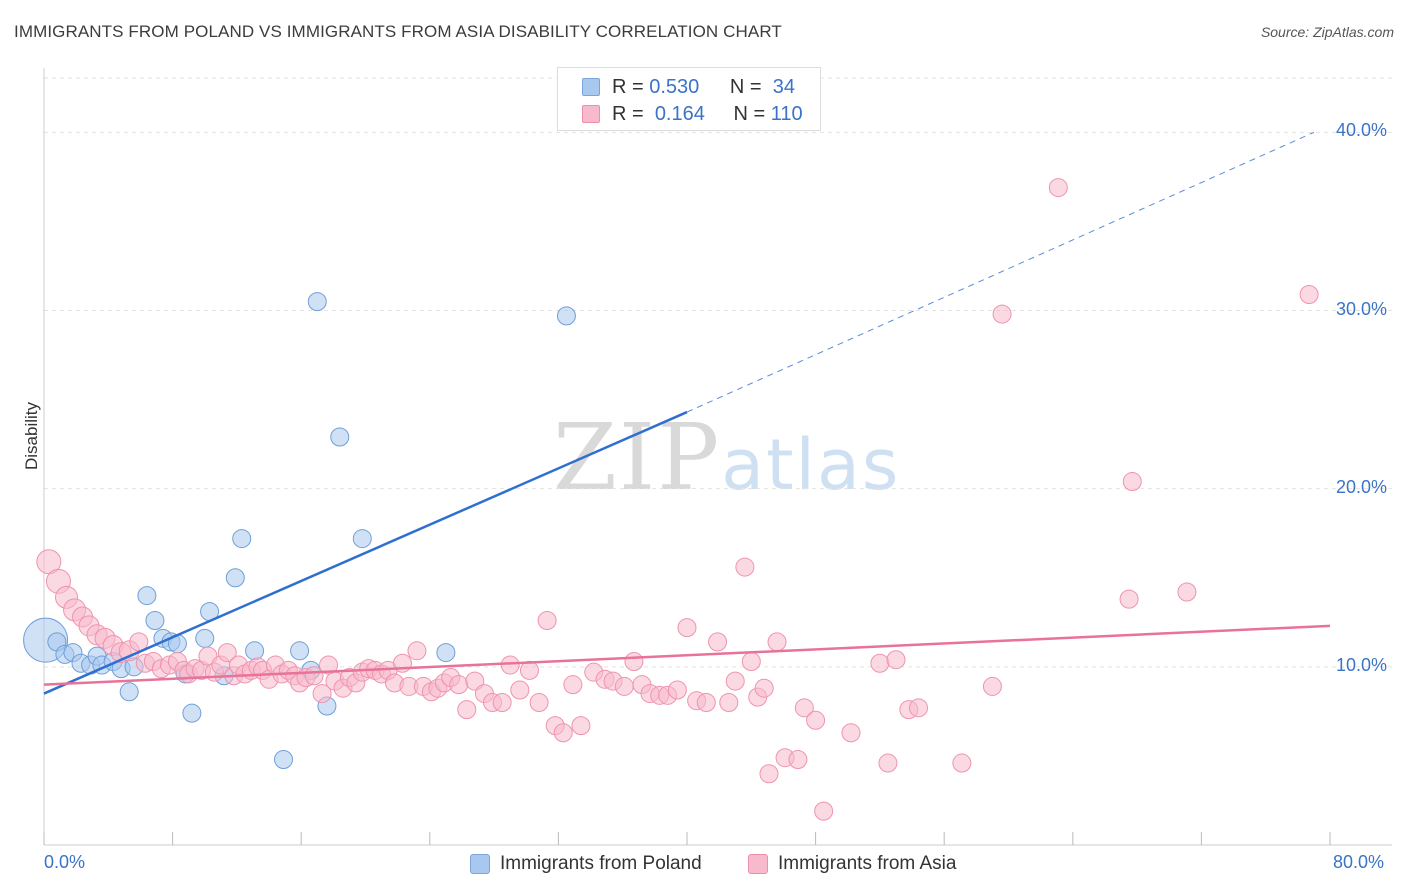 The width and height of the screenshot is (1406, 892). Describe the element at coordinates (867, 863) in the screenshot. I see `series-label-asia: Immigrants from Asia` at that location.